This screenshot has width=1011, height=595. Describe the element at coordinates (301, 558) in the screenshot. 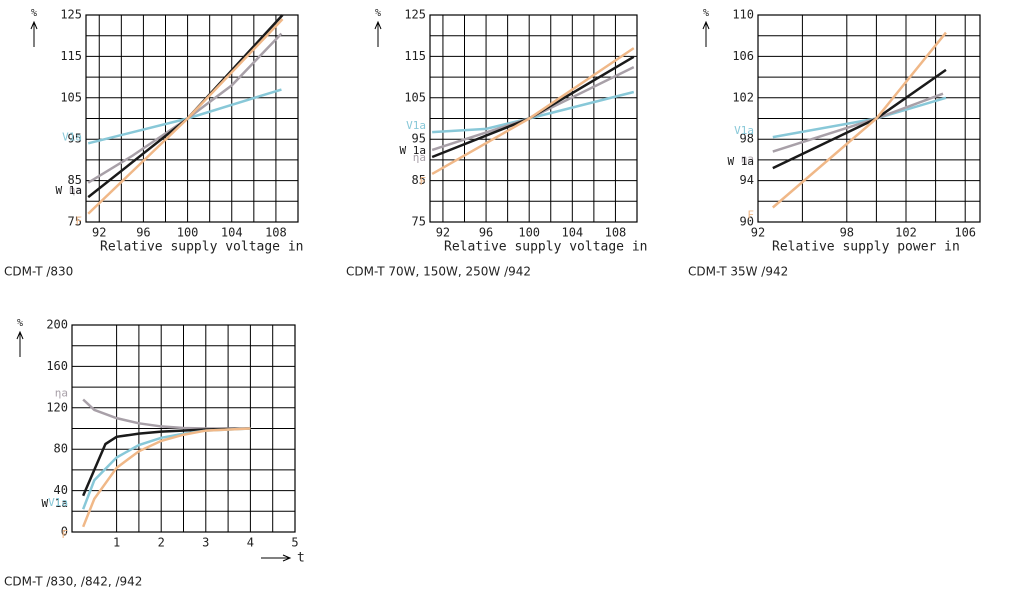

I see `x-axis-label: t` at that location.